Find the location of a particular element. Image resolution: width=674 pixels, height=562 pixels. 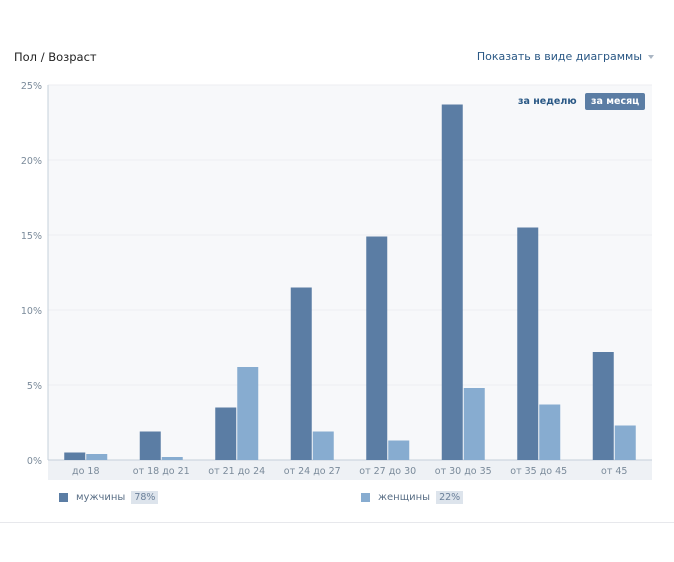

x-tick-label: от 18 до 21 is located at coordinates (161, 471).